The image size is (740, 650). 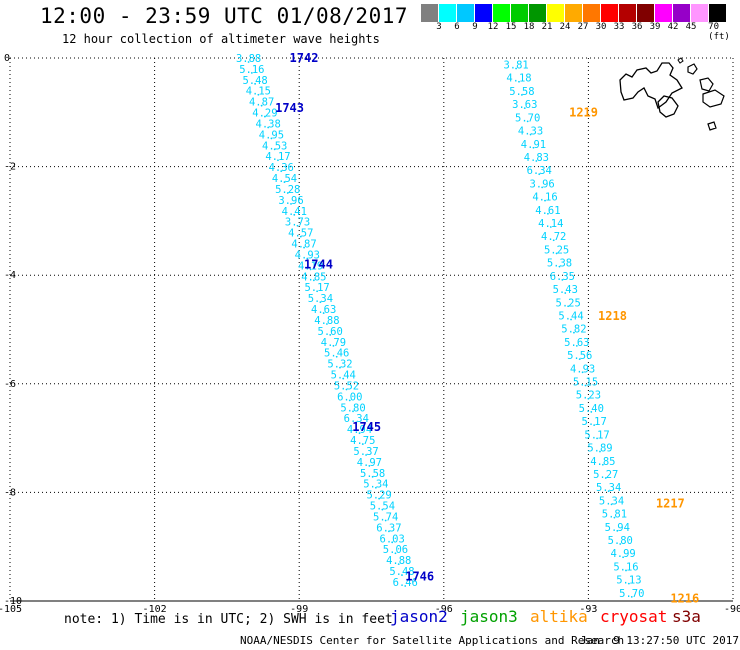 What do you see at coordinates (330, 332) in the screenshot?
I see `wave-height-value: 5.60` at bounding box center [330, 332].